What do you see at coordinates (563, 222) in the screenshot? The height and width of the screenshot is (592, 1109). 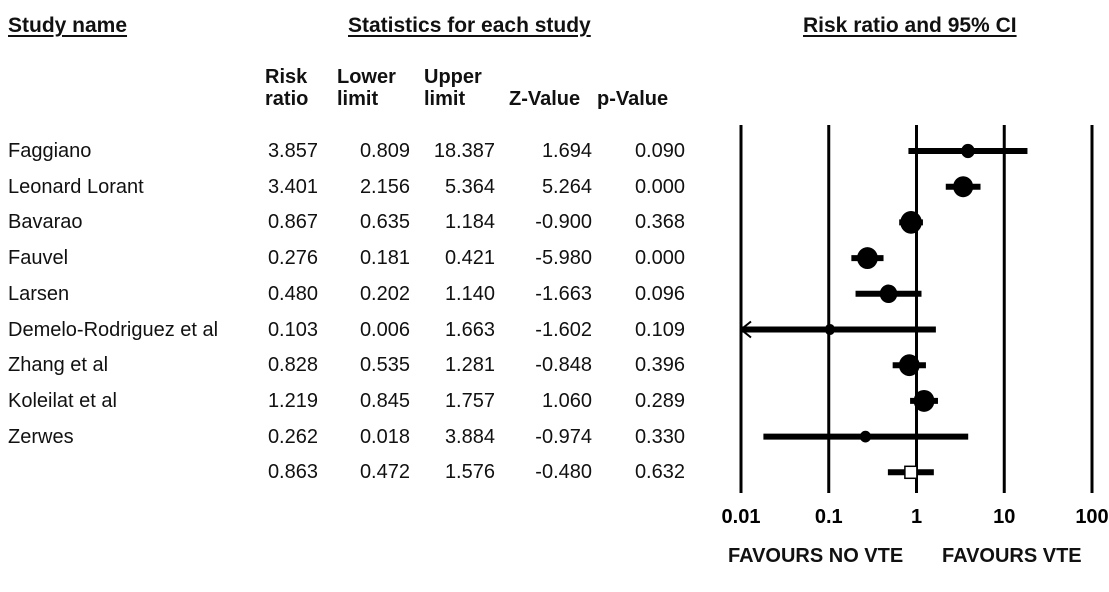 I see `z-cell: -0.900` at bounding box center [563, 222].